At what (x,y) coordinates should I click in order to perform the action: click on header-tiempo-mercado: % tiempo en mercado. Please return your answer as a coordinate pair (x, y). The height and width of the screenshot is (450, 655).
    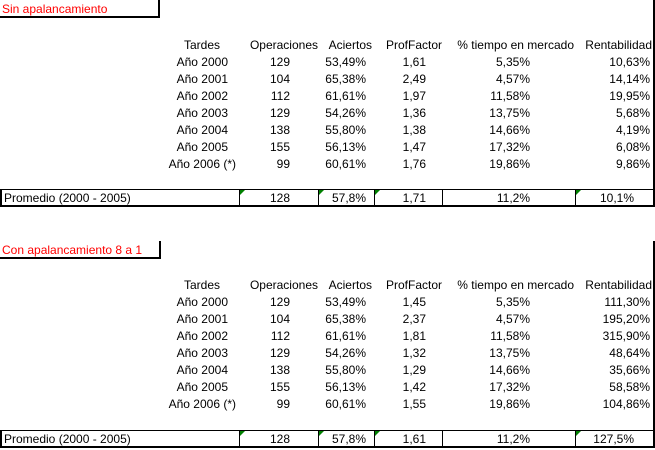
    Looking at the image, I should click on (515, 285).